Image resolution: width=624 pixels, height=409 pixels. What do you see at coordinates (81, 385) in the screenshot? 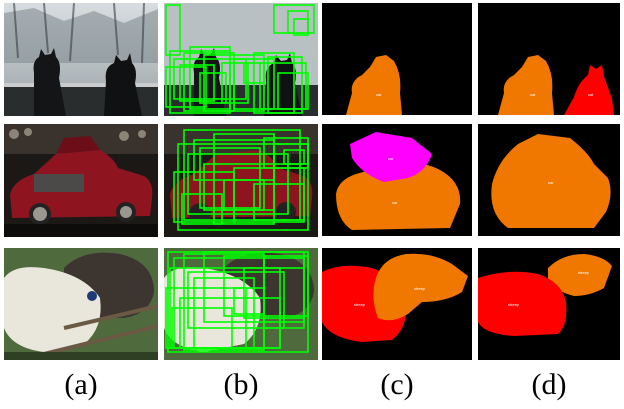
I see `column-label-a: (a)` at bounding box center [81, 385].